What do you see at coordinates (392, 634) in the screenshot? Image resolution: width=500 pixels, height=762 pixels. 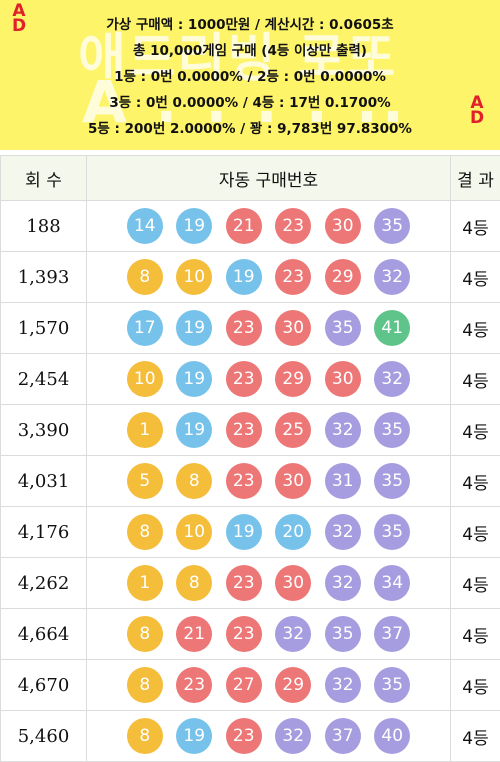 I see `lotto-ball: 37` at bounding box center [392, 634].